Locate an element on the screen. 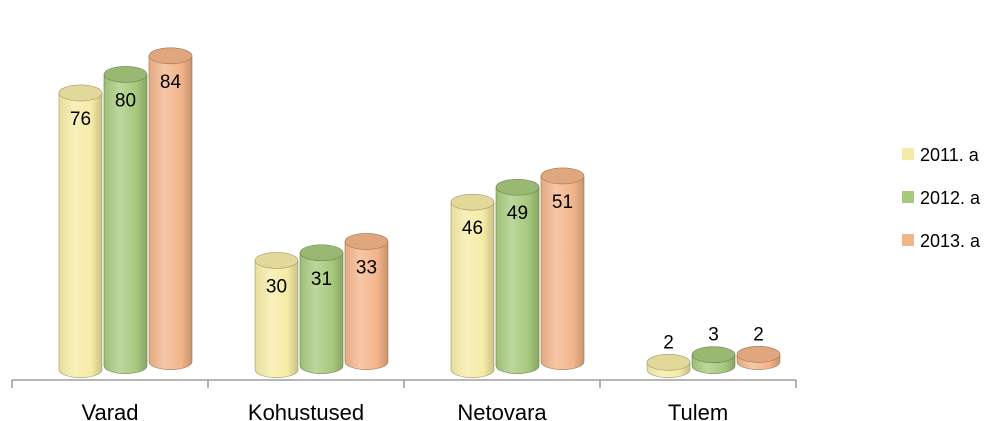  x-tick-label: Tulem is located at coordinates (698, 410).